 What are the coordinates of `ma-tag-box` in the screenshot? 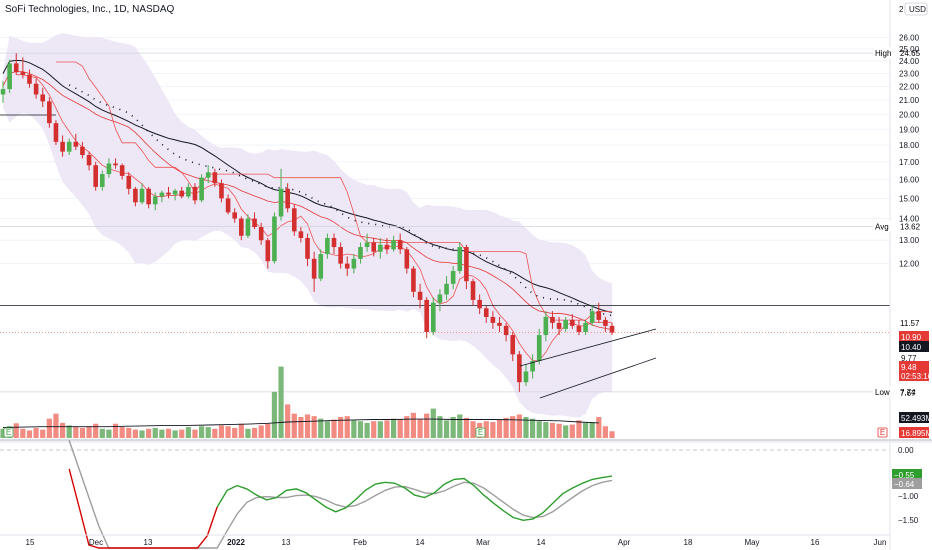 It's located at (914, 357).